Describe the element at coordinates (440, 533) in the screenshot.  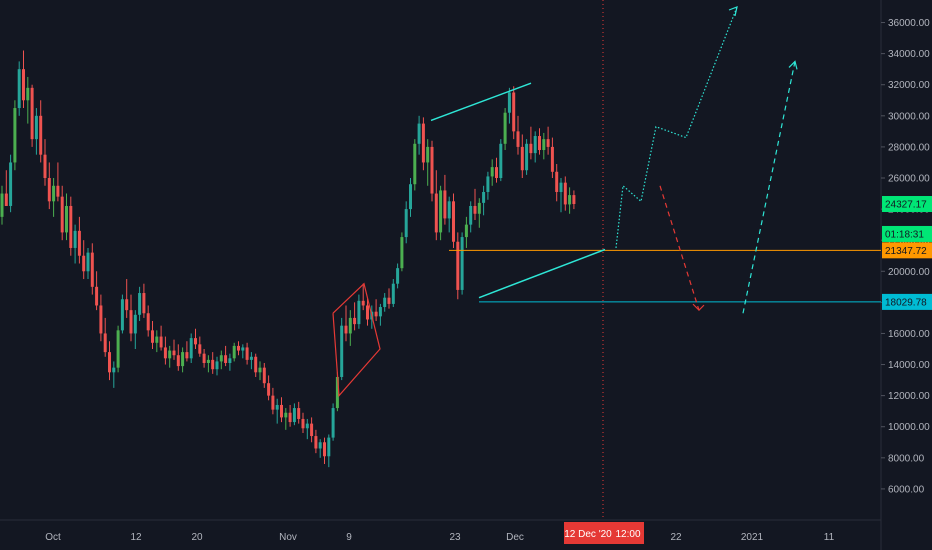
I see `time-axis: Oct 12 20 Nov 9 23 Dec 22 2021 11 12 Dec '20 12:00` at that location.